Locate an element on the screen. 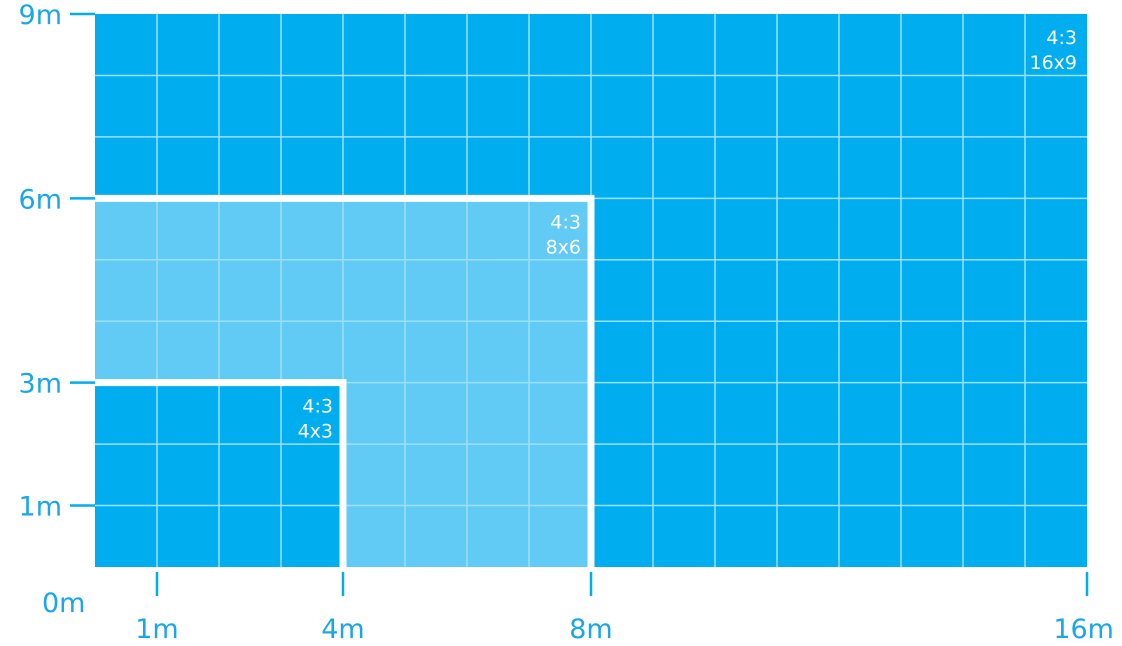  y-axis-tick-label: 9m is located at coordinates (40, 15).